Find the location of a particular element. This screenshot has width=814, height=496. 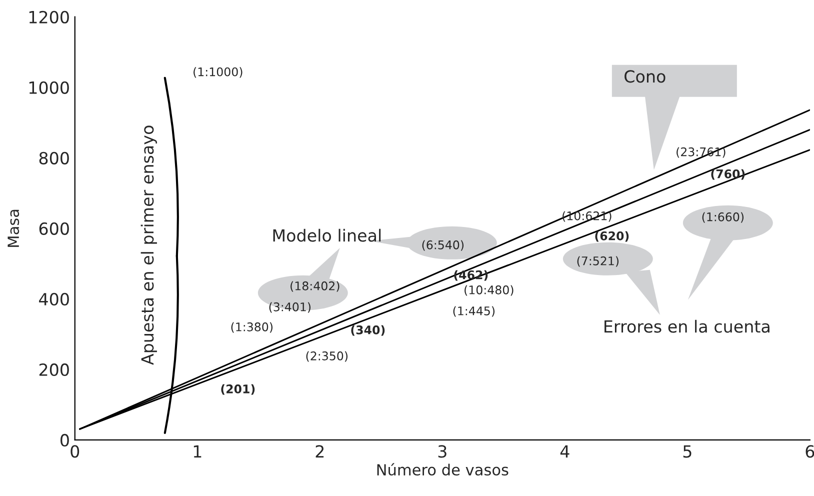

y-tick-label: 0 is located at coordinates (64, 440).